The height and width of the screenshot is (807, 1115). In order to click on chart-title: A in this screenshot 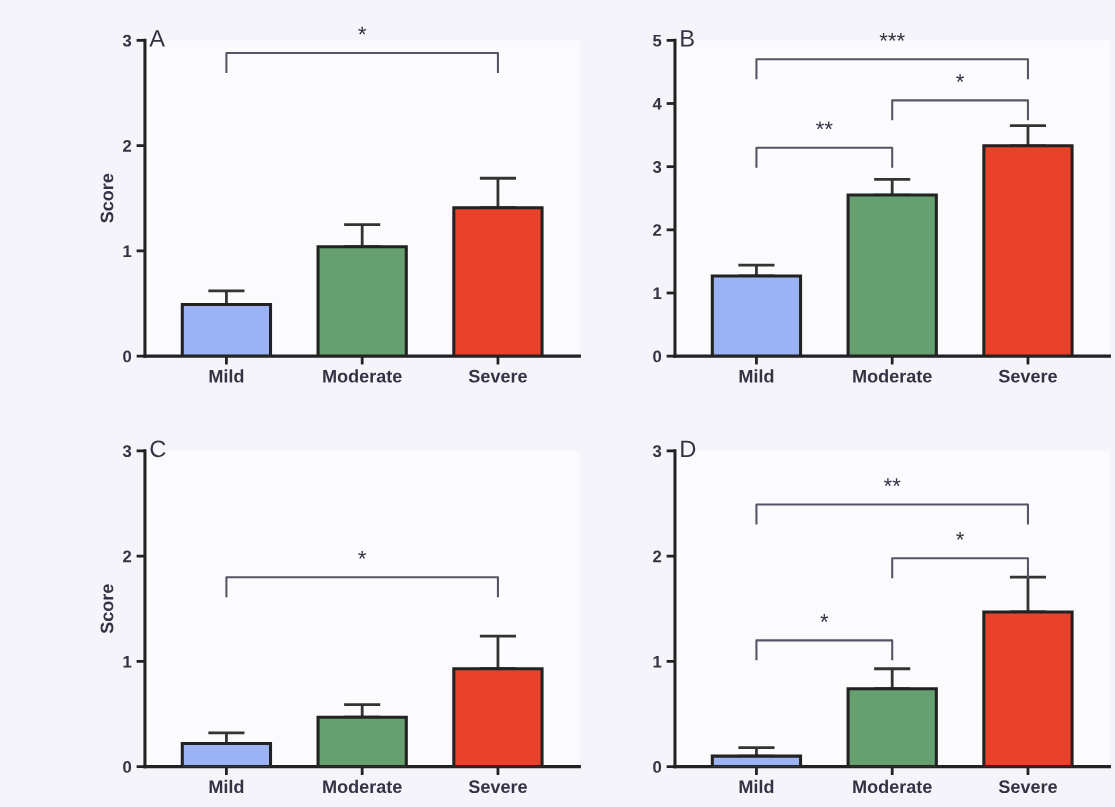, I will do `click(157, 38)`.